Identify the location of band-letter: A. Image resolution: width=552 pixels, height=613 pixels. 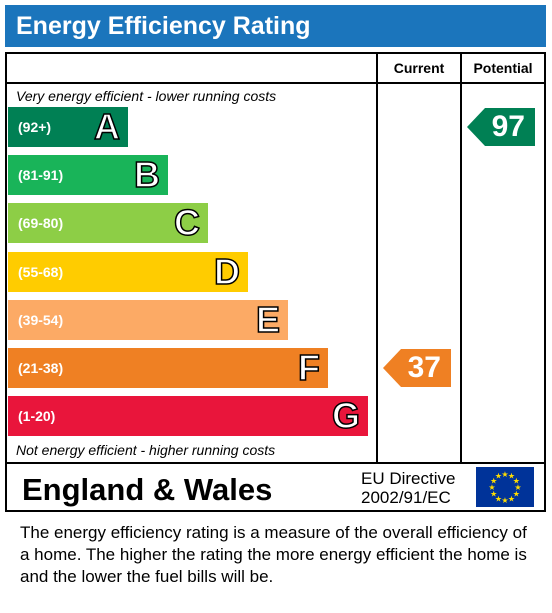
(107, 127).